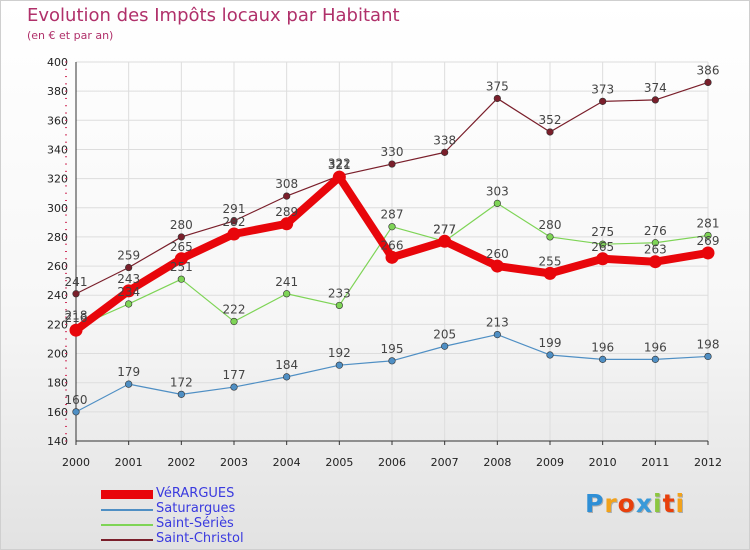  What do you see at coordinates (497, 254) in the screenshot?
I see `data-label: 260` at bounding box center [497, 254].